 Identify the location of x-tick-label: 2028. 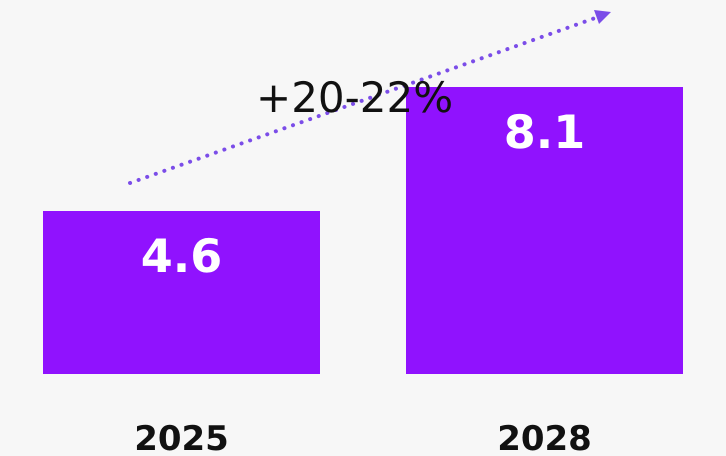
(544, 437).